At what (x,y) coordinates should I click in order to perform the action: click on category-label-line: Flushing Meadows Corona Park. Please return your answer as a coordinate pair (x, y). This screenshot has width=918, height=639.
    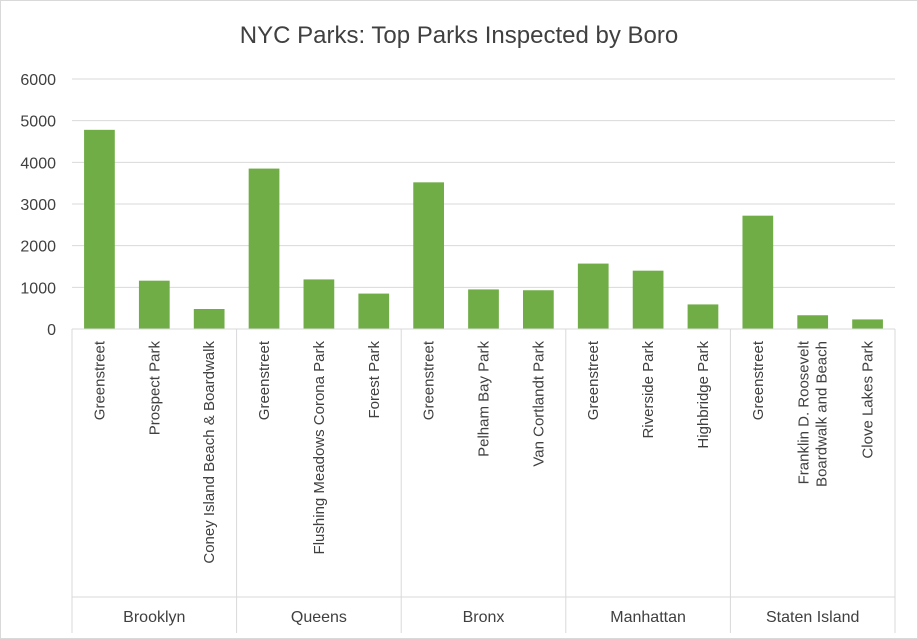
    Looking at the image, I should click on (319, 448).